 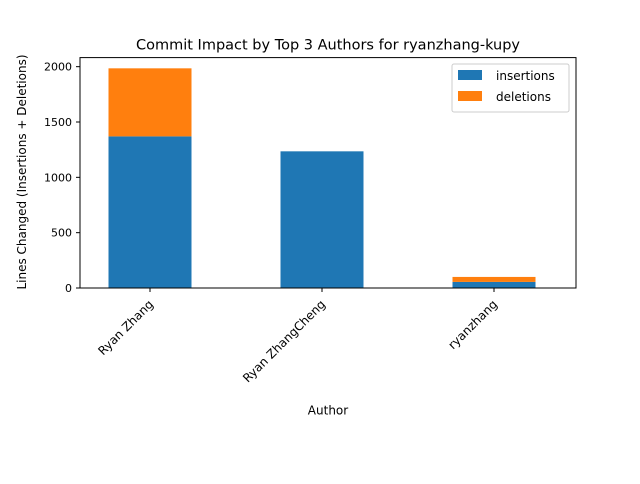 I want to click on legend-swatch-insertions, so click(x=470, y=75).